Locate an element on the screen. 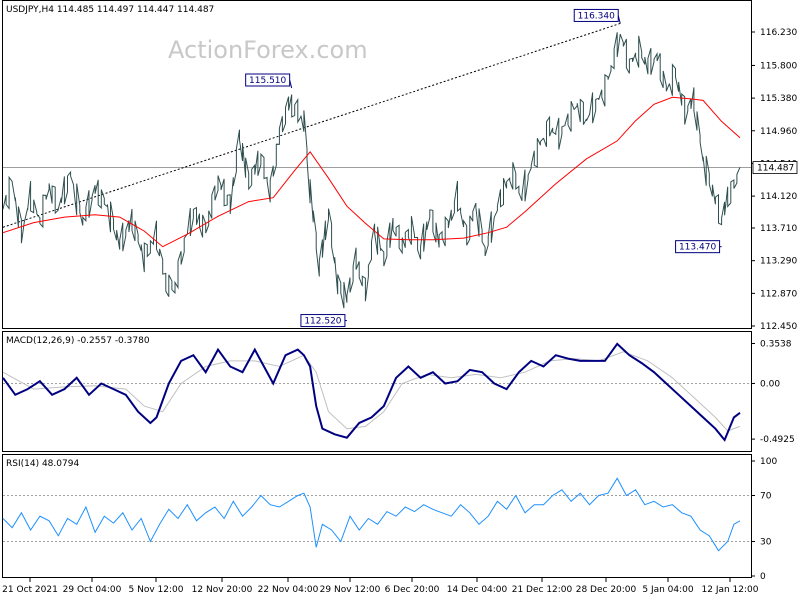 The height and width of the screenshot is (604, 800). x-tick-label: 12 Nov 20:00 is located at coordinates (222, 590).